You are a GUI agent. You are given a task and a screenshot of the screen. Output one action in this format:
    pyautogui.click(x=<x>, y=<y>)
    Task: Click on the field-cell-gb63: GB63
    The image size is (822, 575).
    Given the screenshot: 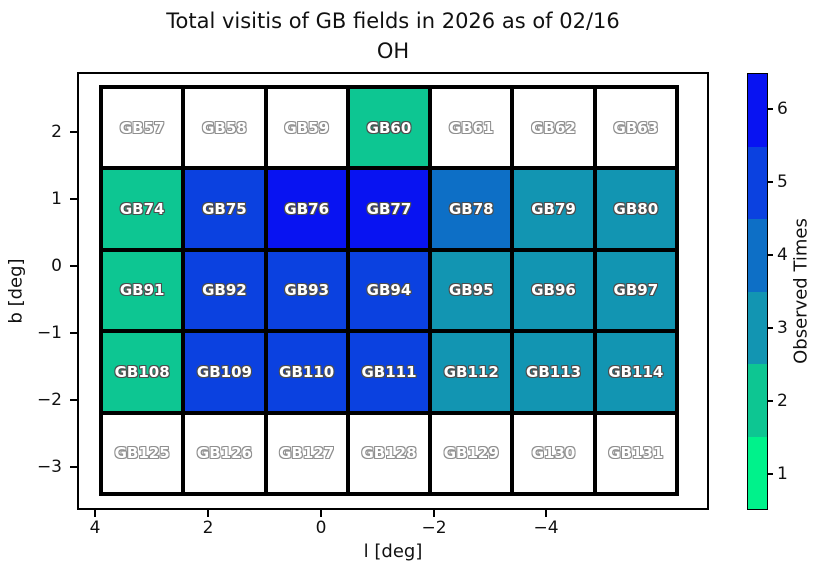 What is the action you would take?
    pyautogui.click(x=635, y=128)
    